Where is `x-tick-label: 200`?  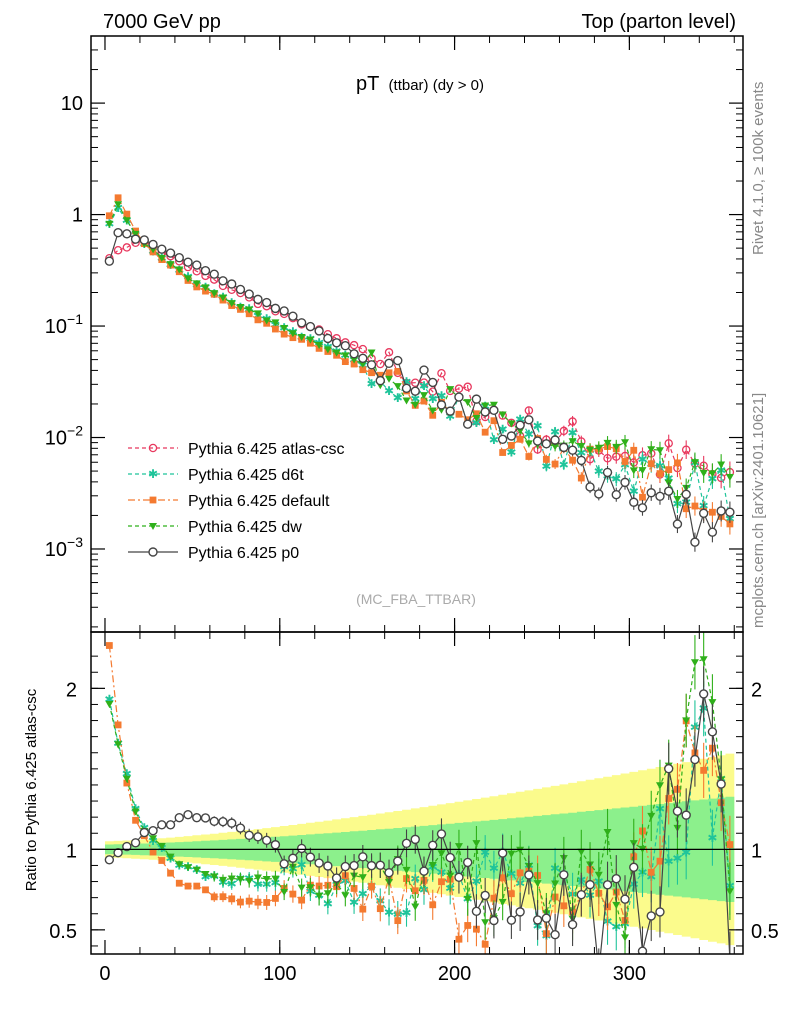 x-tick-label: 200 is located at coordinates (454, 974).